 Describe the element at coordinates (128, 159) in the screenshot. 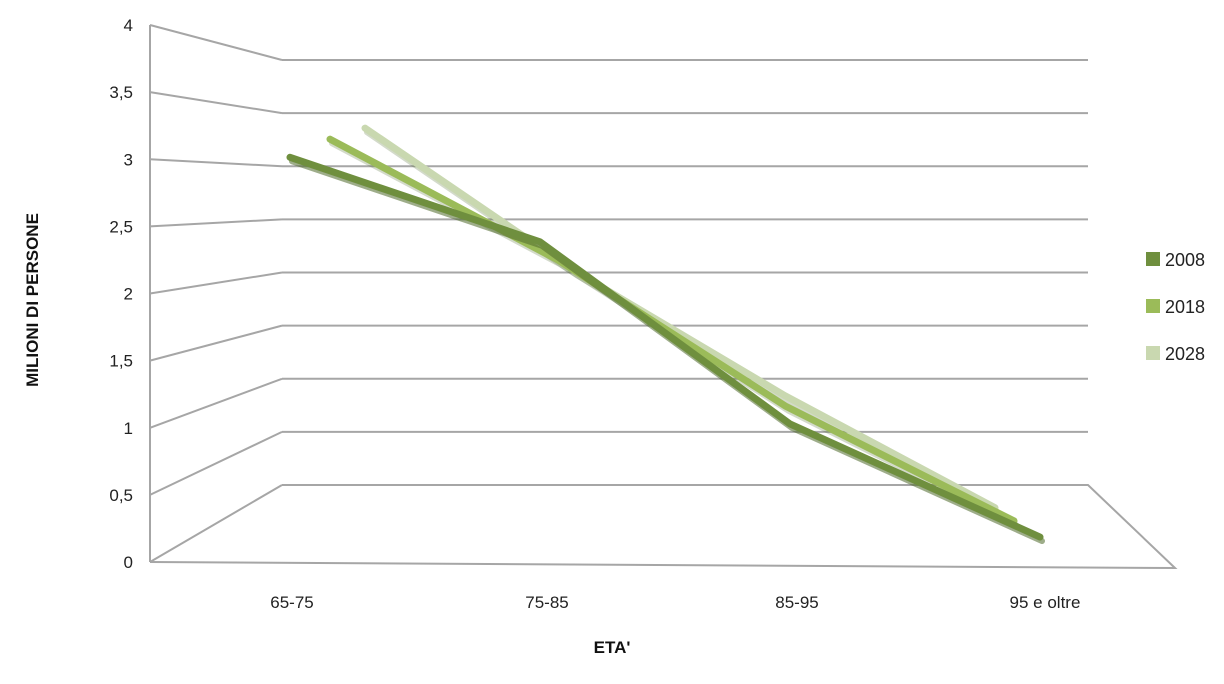

I see `y-tick-label: 3` at that location.